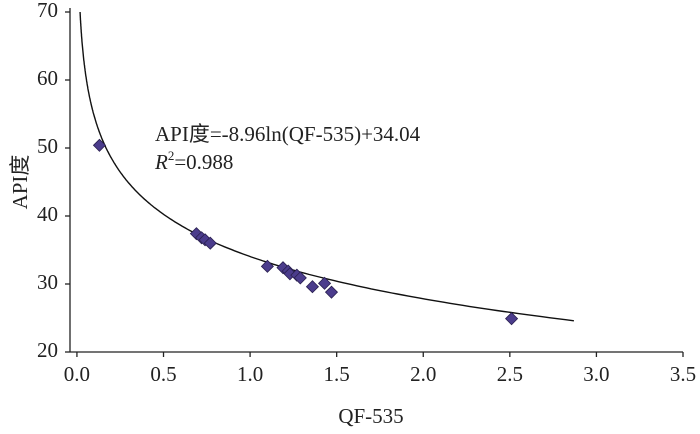 Image resolution: width=700 pixels, height=434 pixels. Describe the element at coordinates (47, 78) in the screenshot. I see `y-tick-label: 60` at that location.